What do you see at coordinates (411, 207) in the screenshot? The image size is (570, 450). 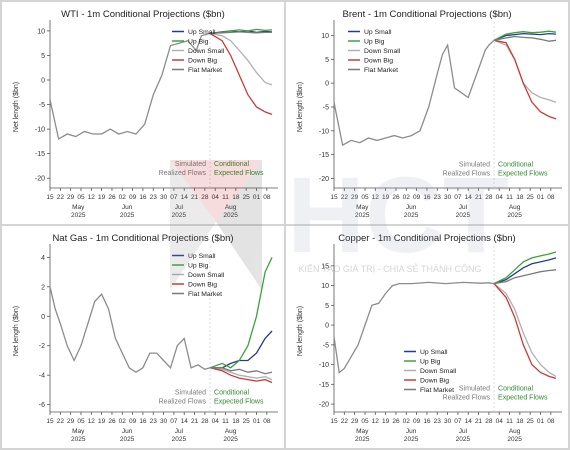 I see `x-month-label: Jun` at bounding box center [411, 207].